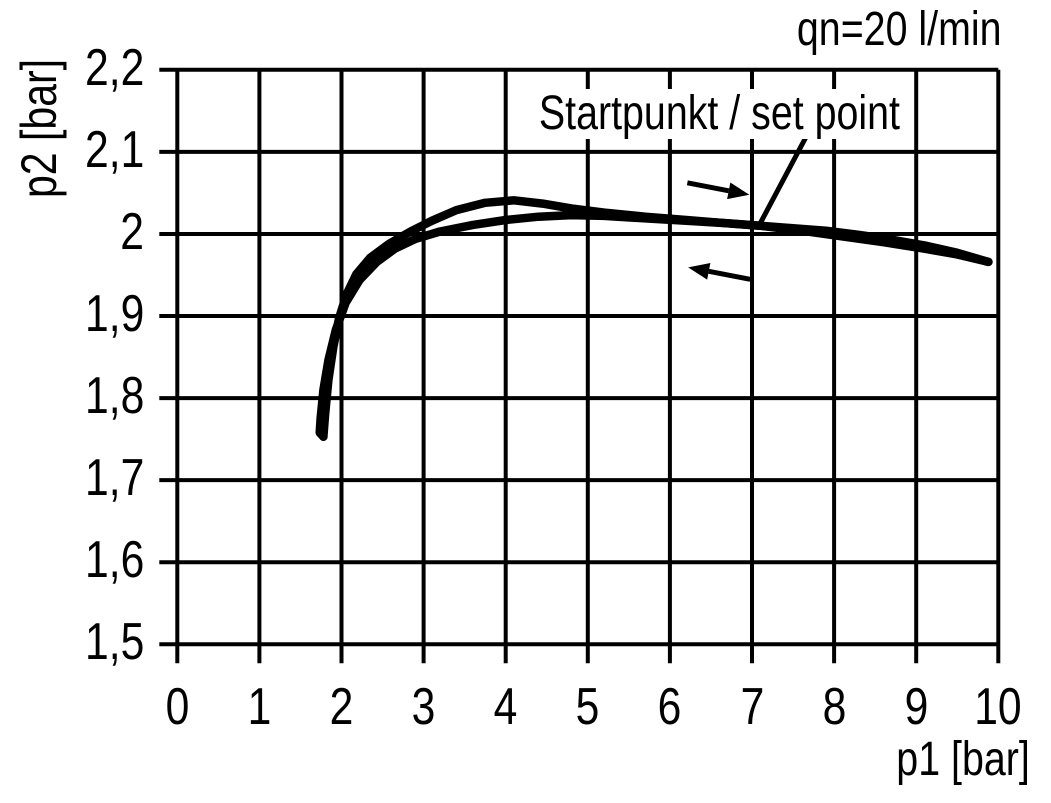  I want to click on y-tick-label: 2, so click(77, 232).